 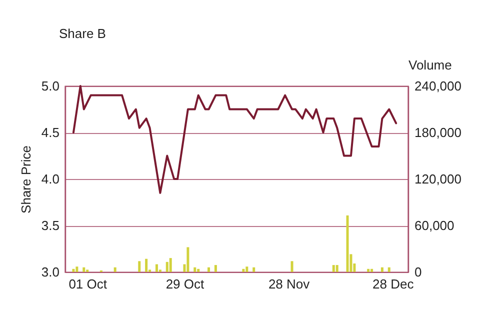 What do you see at coordinates (50, 132) in the screenshot?
I see `y-tick-label: 4.5` at bounding box center [50, 132].